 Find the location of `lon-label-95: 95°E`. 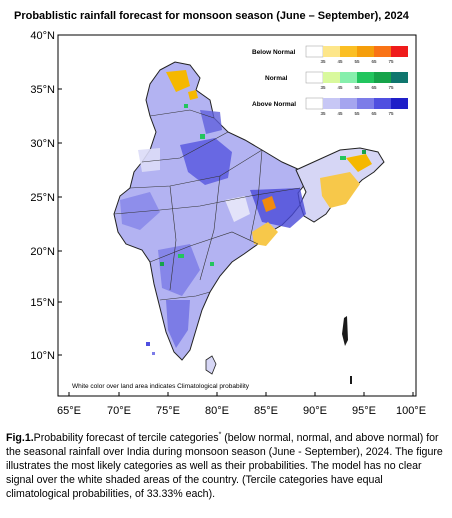

lon-label-95: 95°E is located at coordinates (364, 411).